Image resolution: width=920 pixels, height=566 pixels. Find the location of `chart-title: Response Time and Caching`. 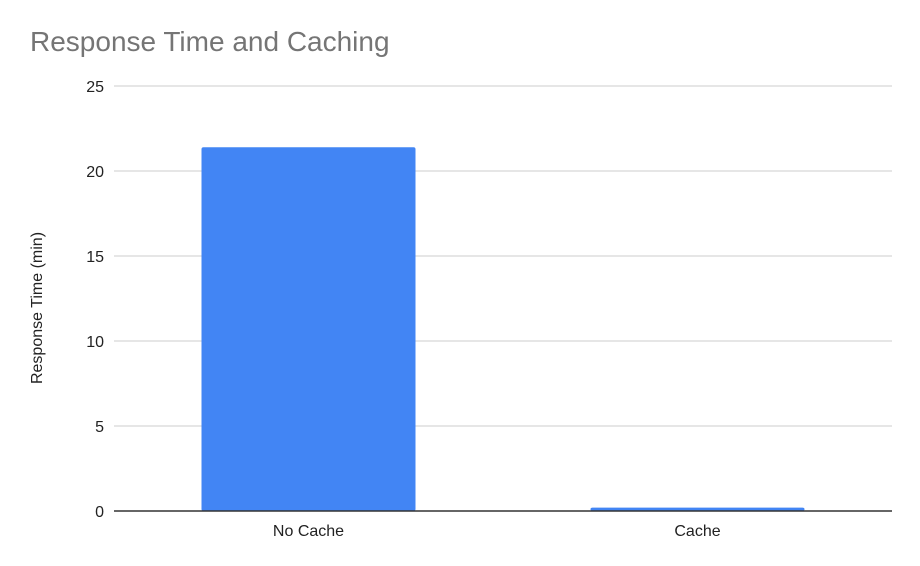

chart-title: Response Time and Caching is located at coordinates (210, 41).